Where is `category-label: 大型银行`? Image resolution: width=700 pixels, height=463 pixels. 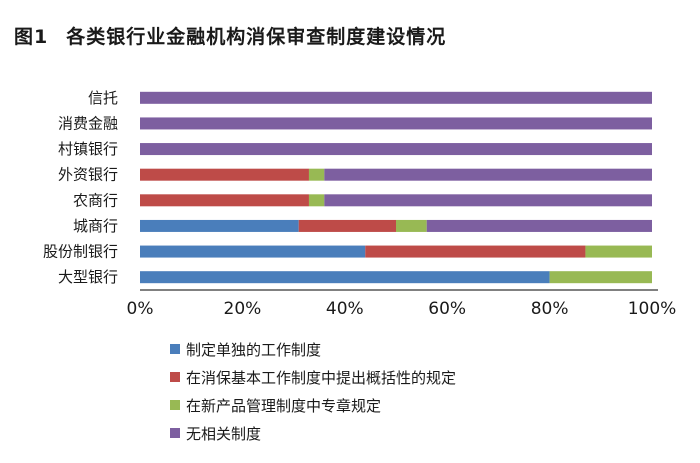
category-label: 大型银行 is located at coordinates (88, 277).